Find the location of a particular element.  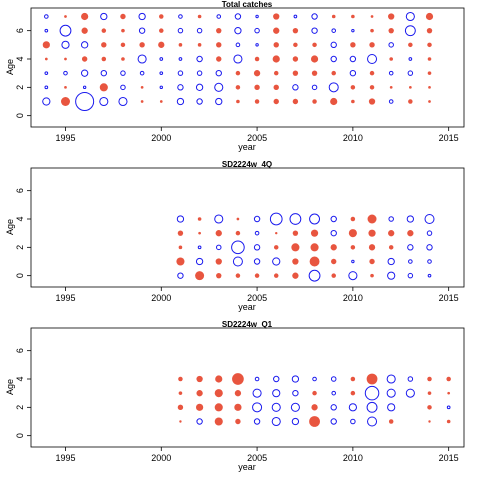

y-tick-label: 6 is located at coordinates (20, 190).